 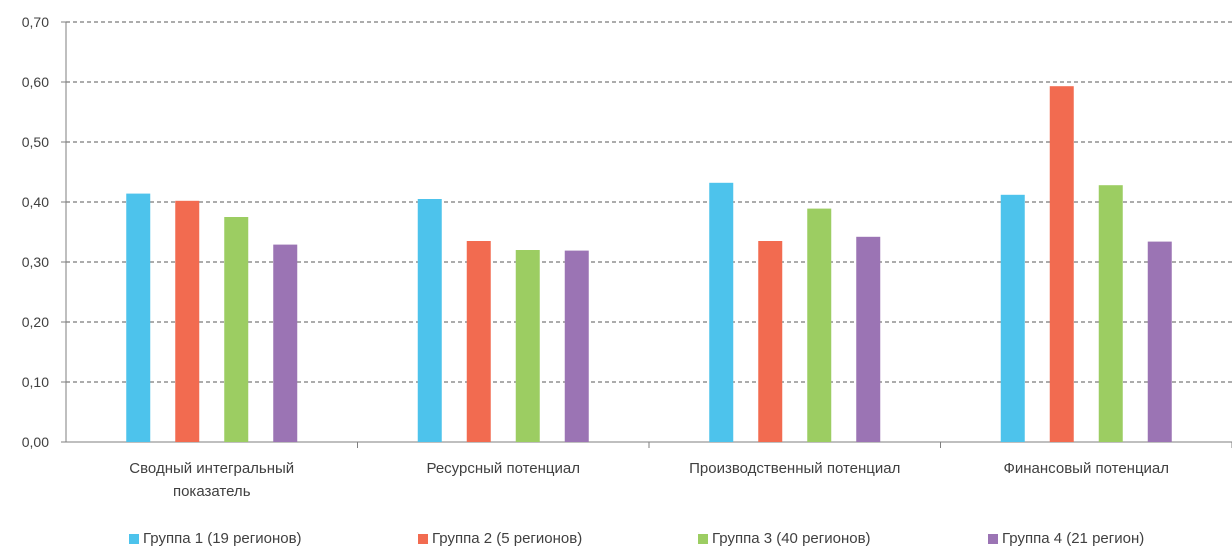 I want to click on legend-label: Группа 3 (40 регионов), so click(x=791, y=538).